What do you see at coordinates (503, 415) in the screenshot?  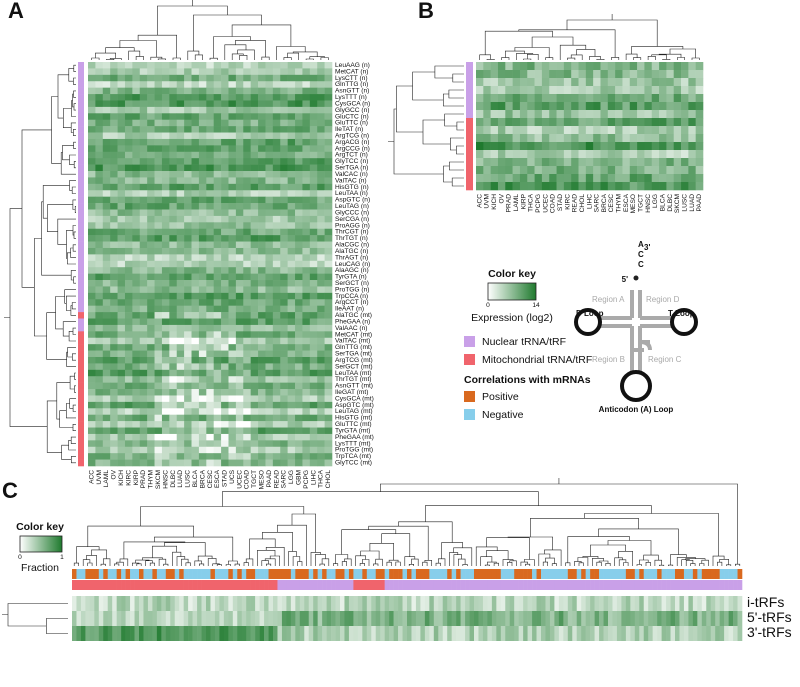 I see `legend-item: Negative` at bounding box center [503, 415].